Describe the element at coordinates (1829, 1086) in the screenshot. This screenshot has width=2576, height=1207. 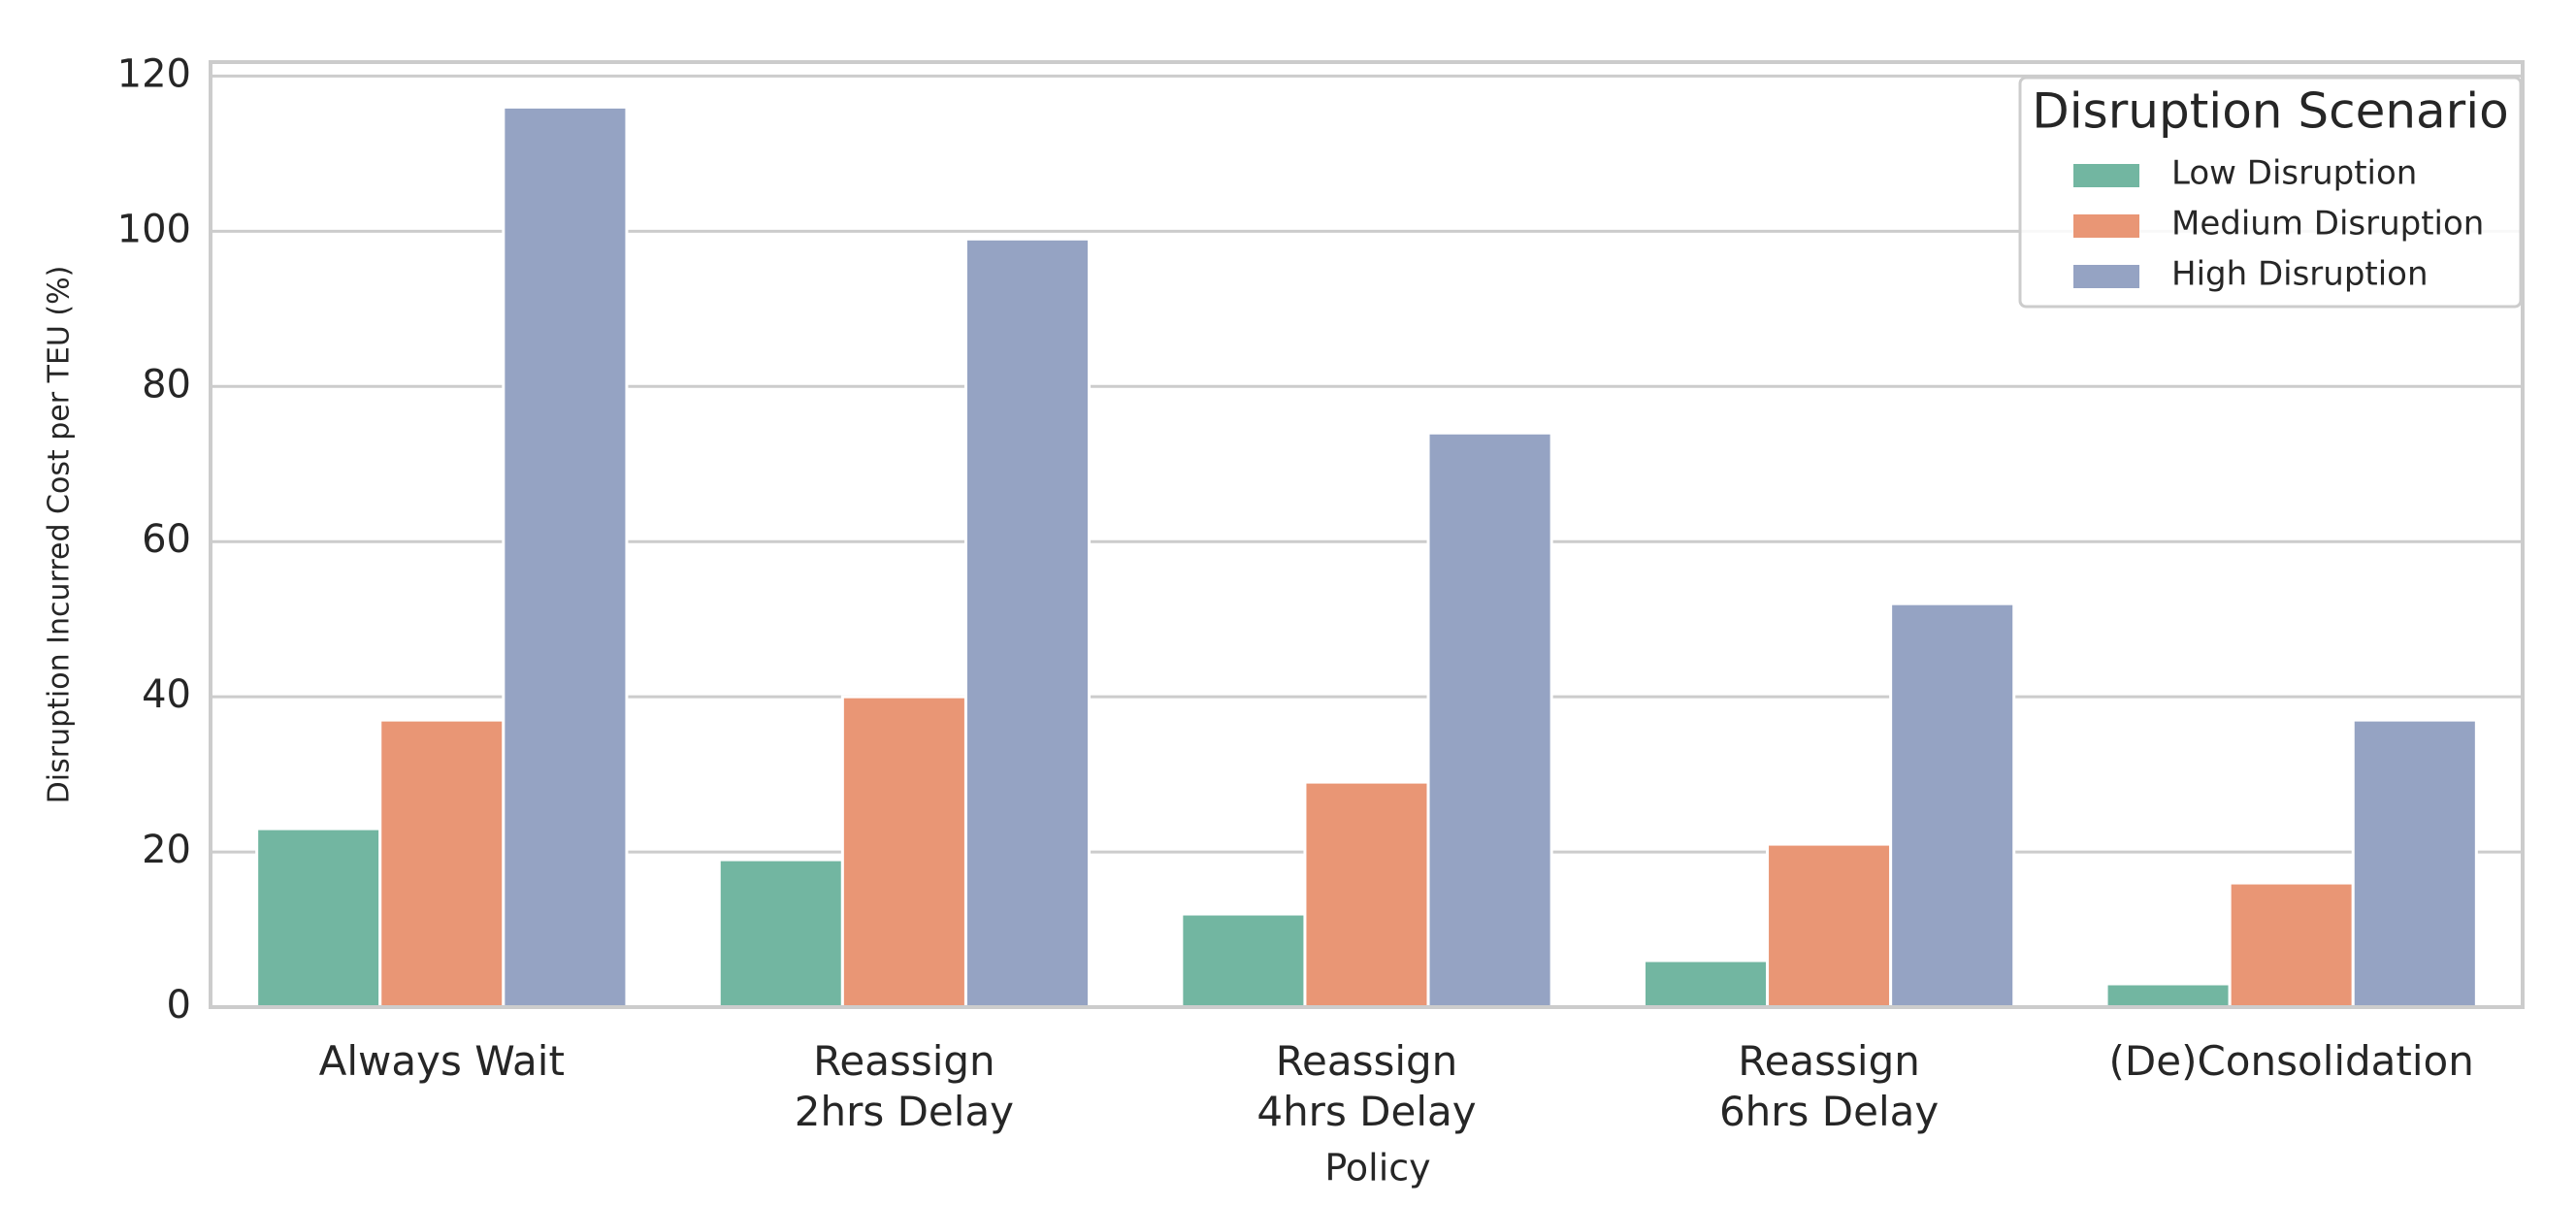
I see `x-tick-label: Reassign 6hrs Delay` at that location.